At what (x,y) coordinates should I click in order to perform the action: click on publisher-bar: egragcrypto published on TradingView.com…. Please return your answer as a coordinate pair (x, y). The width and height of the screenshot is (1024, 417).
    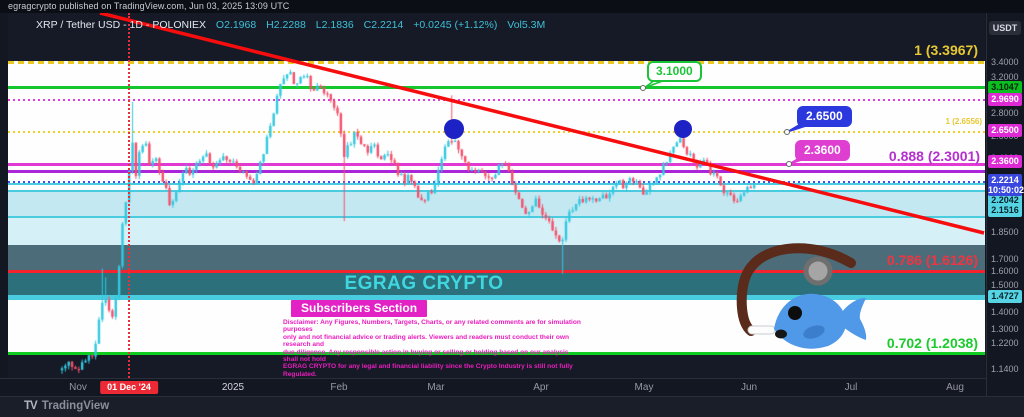
    Looking at the image, I should click on (512, 6).